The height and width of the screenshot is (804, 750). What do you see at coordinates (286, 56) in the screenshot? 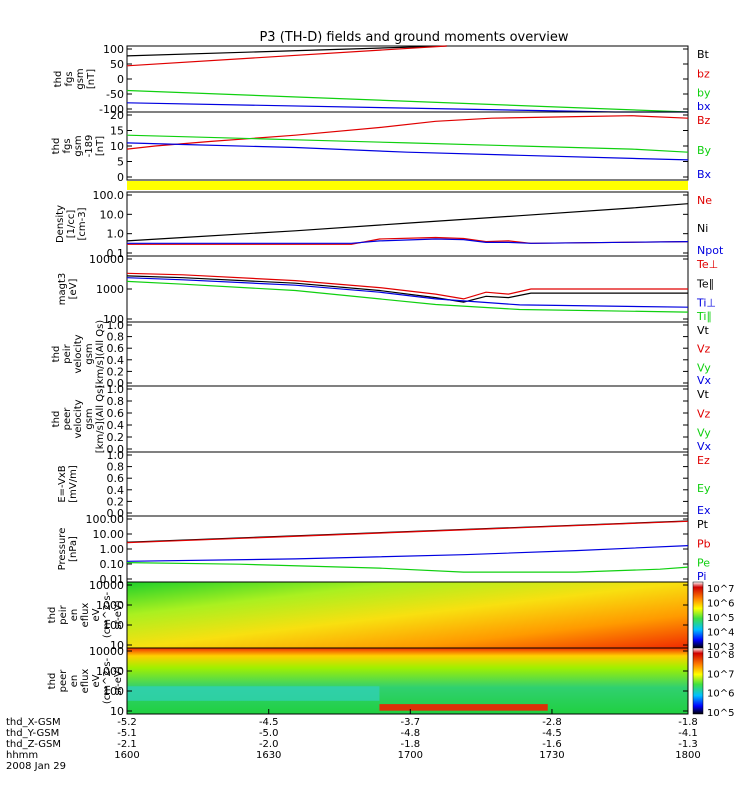
I see `series-bz` at bounding box center [286, 56].